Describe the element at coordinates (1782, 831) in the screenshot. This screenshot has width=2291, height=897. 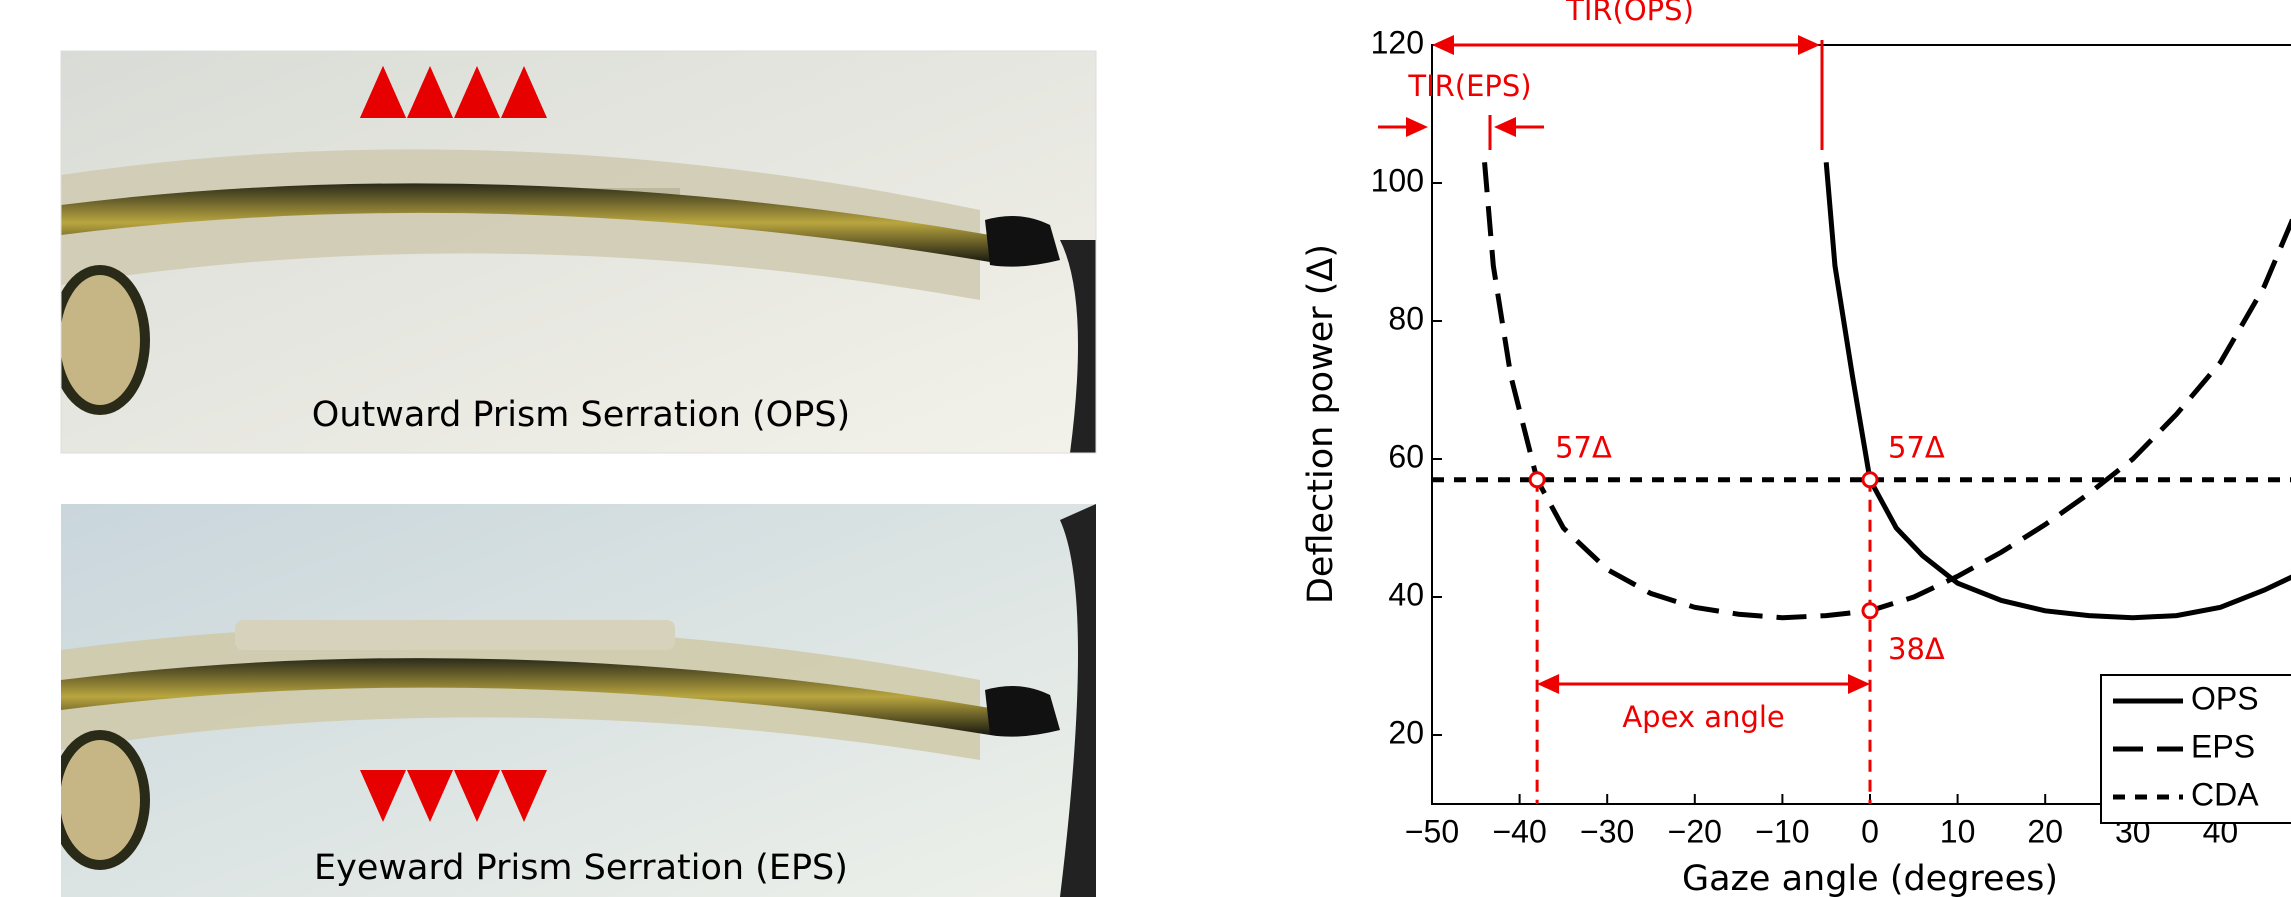
I see `x-tick-label: −10` at that location.